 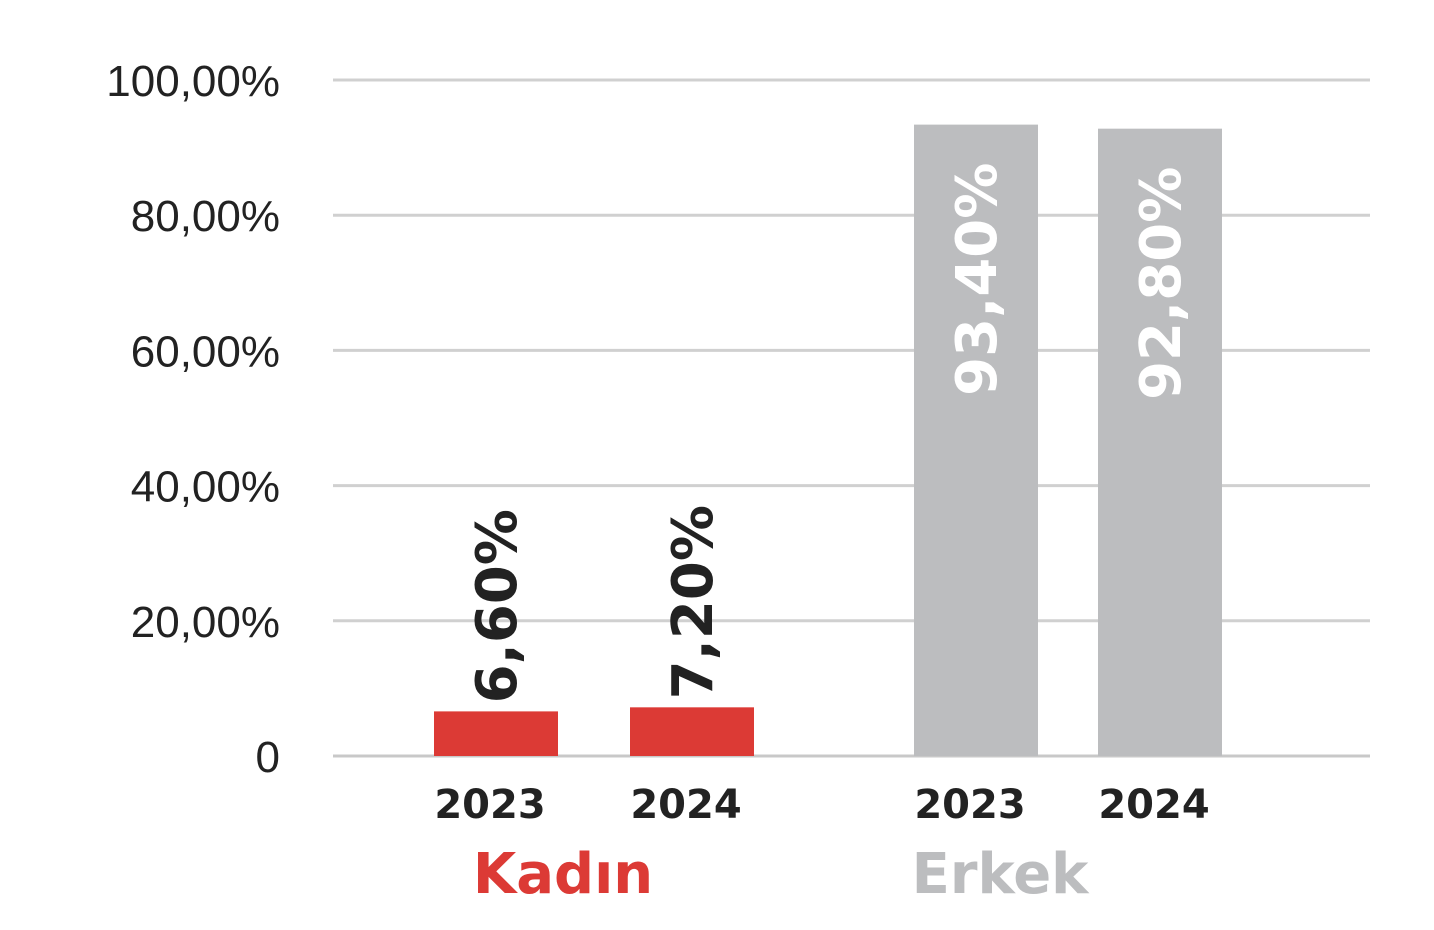 What do you see at coordinates (1160, 442) in the screenshot?
I see `bar-erkek-2024` at bounding box center [1160, 442].